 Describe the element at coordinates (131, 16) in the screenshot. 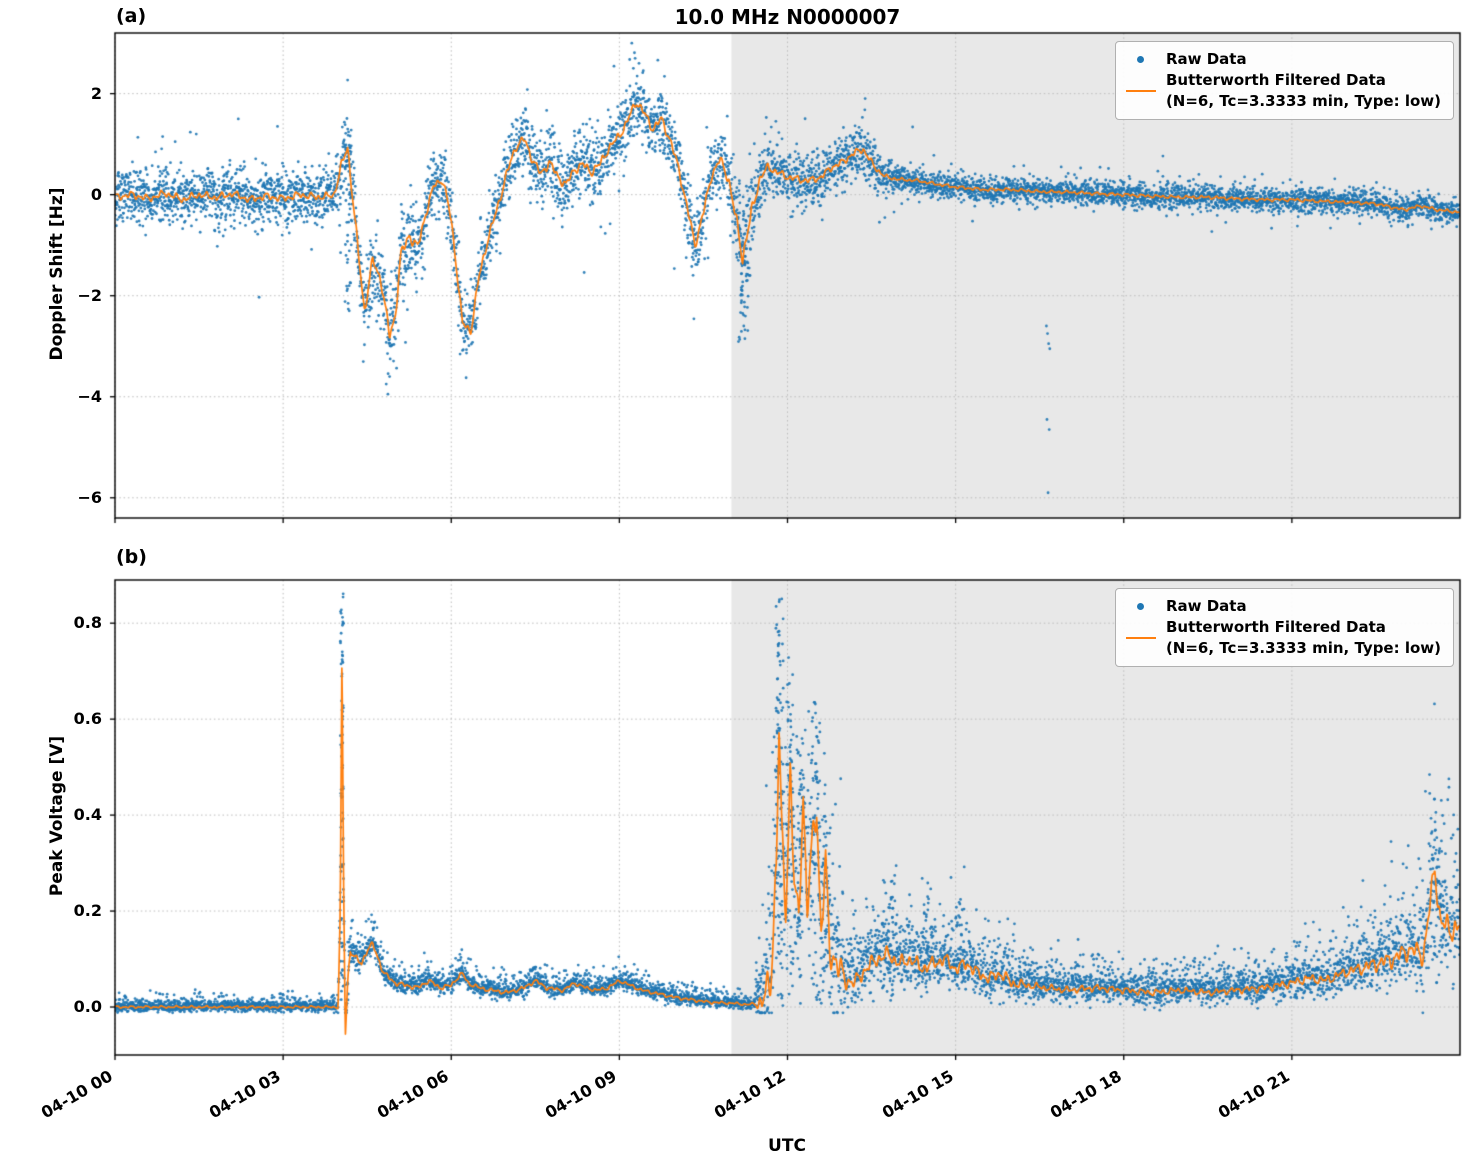

I see `panel-a-label: (a)` at that location.